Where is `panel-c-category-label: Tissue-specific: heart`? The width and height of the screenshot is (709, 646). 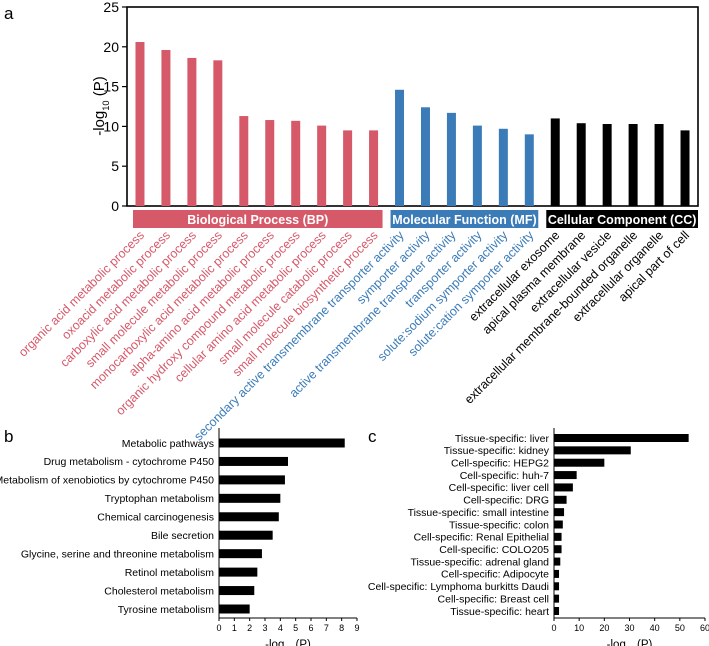 panel-c-category-label: Tissue-specific: heart is located at coordinates (499, 612).